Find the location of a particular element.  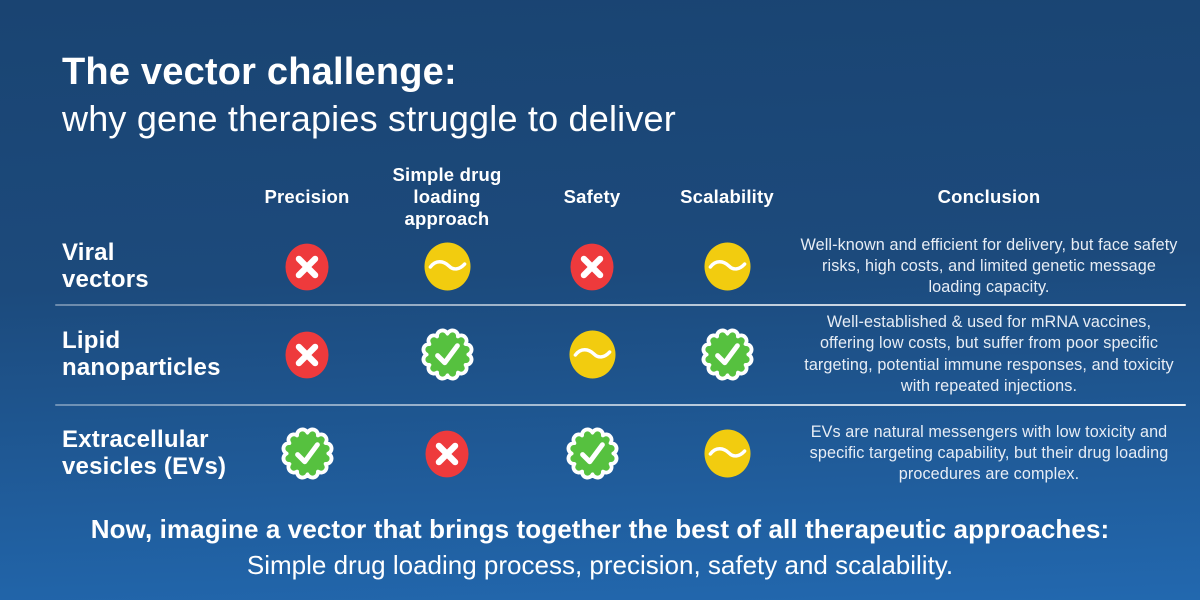

column-header-scalability: Scalability is located at coordinates (727, 196).